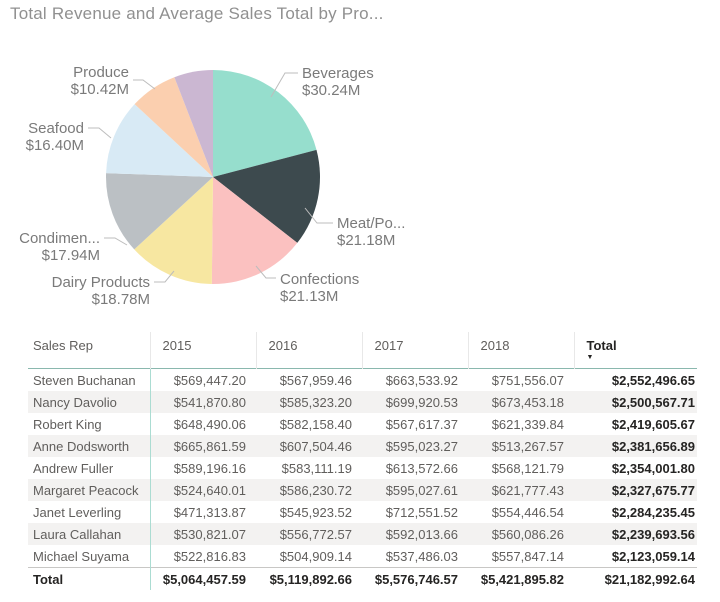  Describe the element at coordinates (209, 534) in the screenshot. I see `value-cell: $530,821.07` at that location.